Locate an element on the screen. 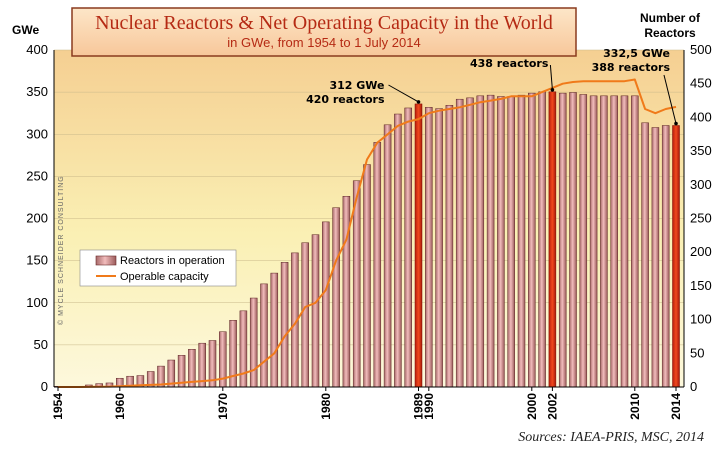 This screenshot has width=720, height=449. right-tick-label: 400 is located at coordinates (701, 116).